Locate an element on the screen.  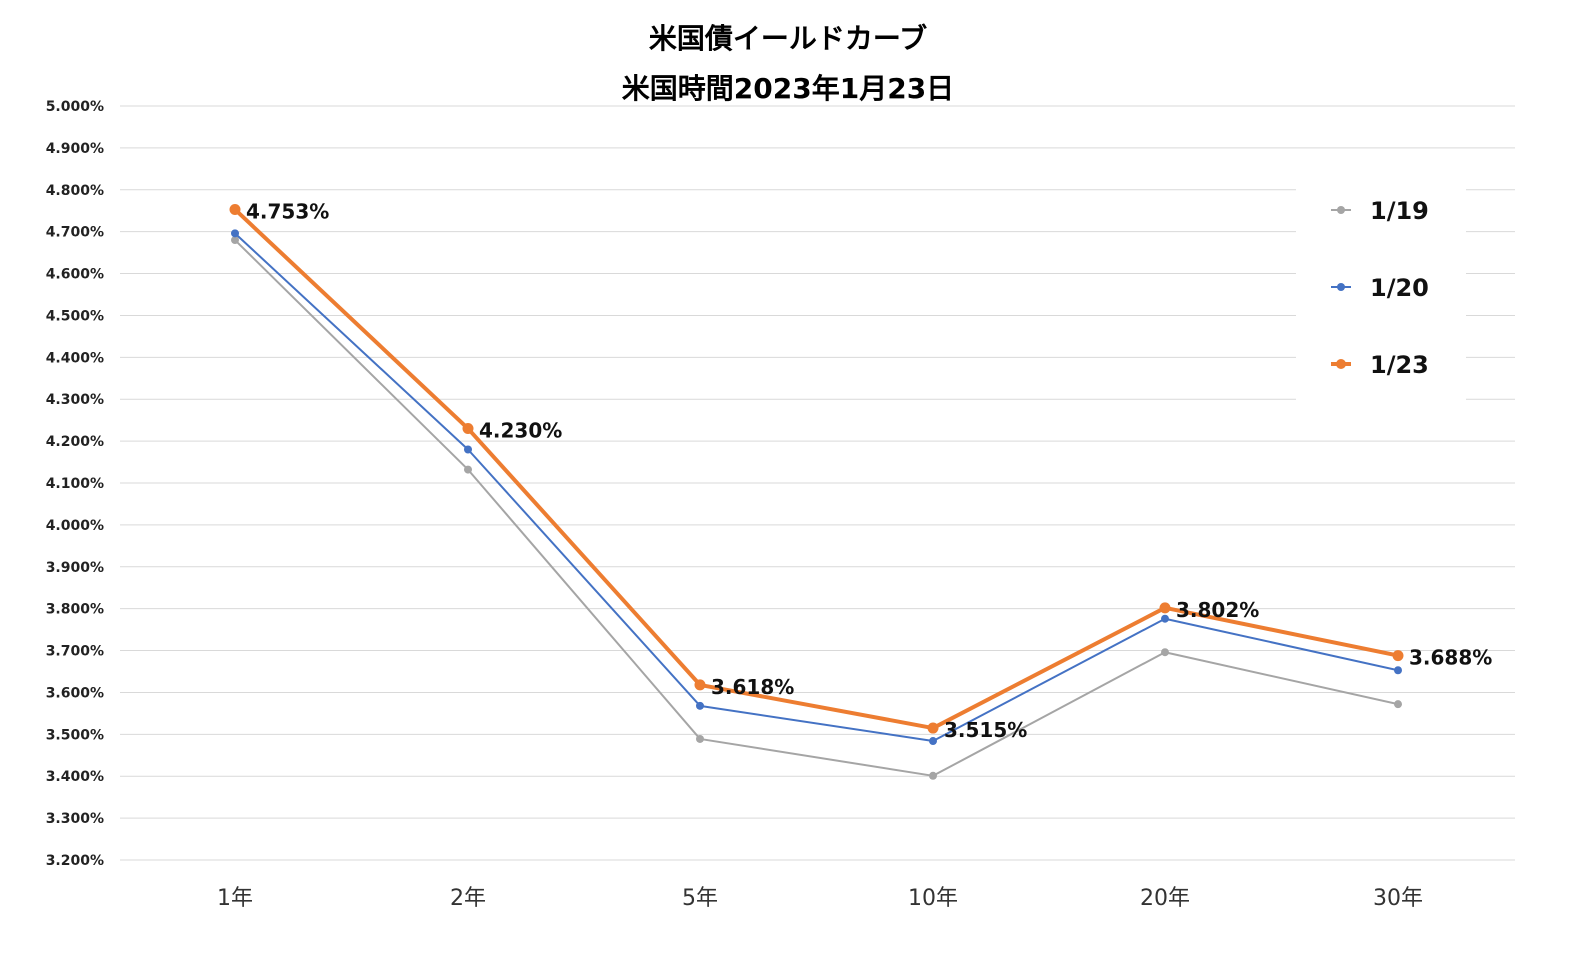
y-tick-label: 3.700% is located at coordinates (75, 652).